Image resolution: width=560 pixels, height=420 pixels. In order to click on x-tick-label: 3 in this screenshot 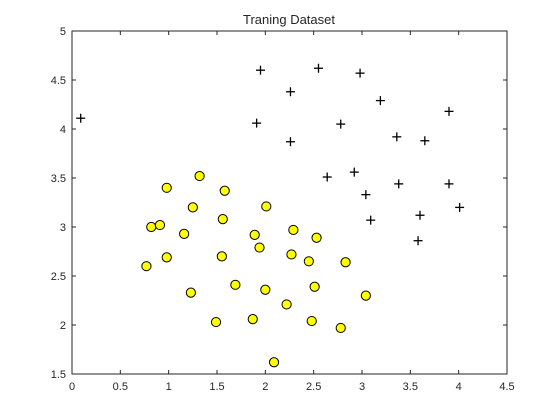, I will do `click(362, 387)`.